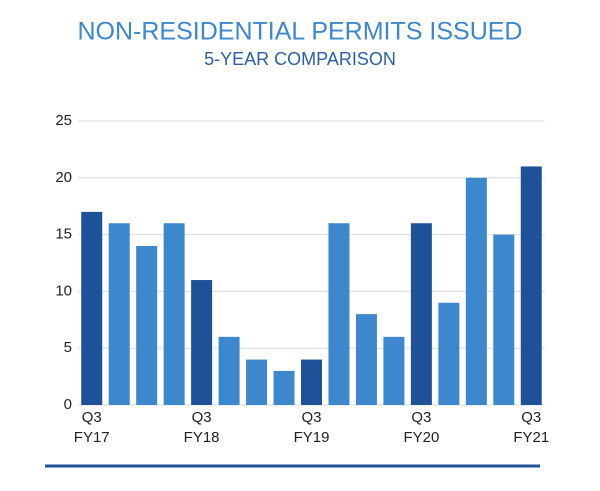 This screenshot has height=491, width=600. I want to click on x-tick-label: Q3 FY19, so click(311, 427).